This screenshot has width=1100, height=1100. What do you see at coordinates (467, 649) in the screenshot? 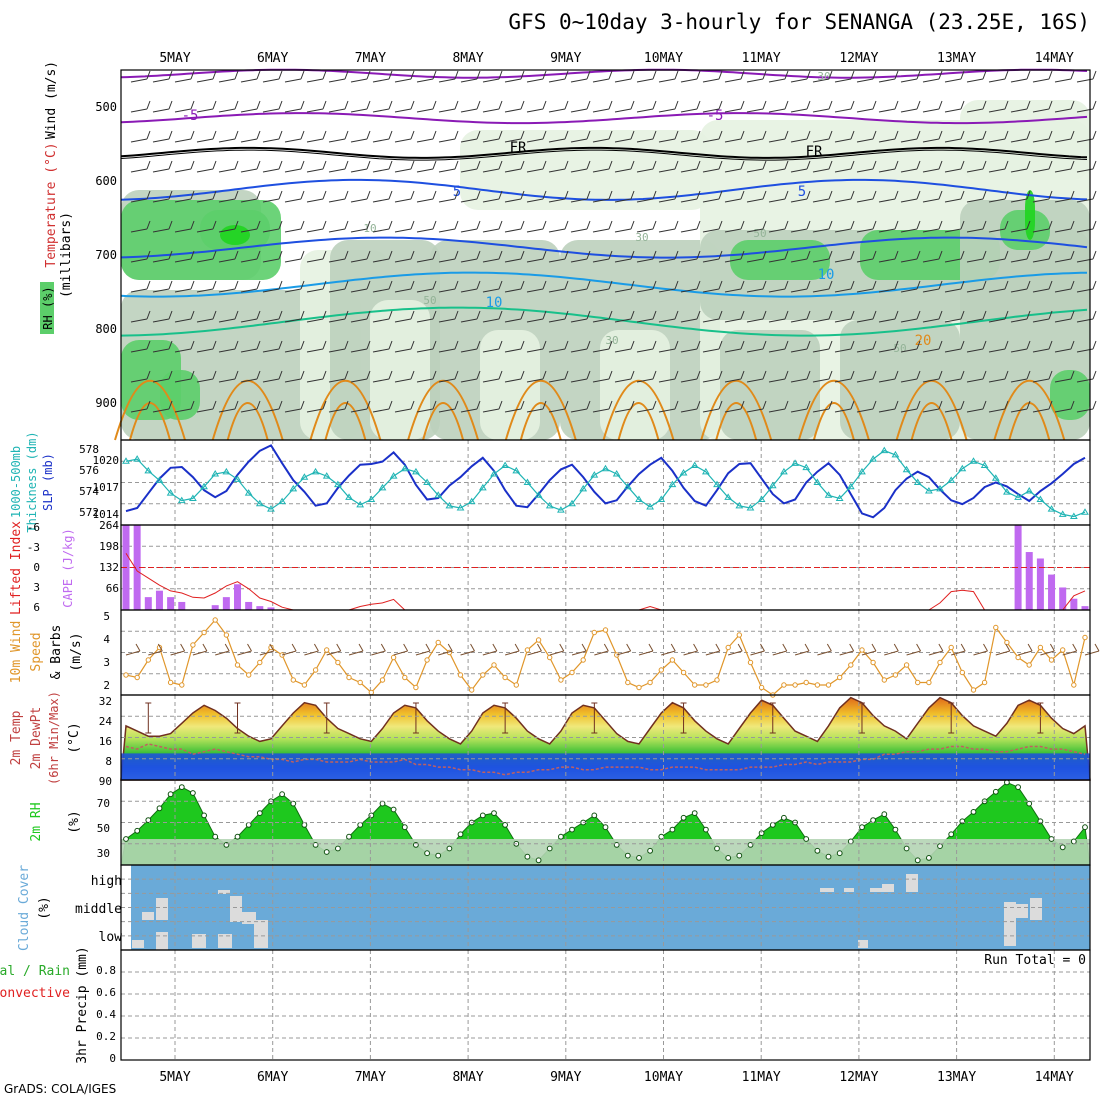
I see `wind-barb-10m` at bounding box center [467, 649].